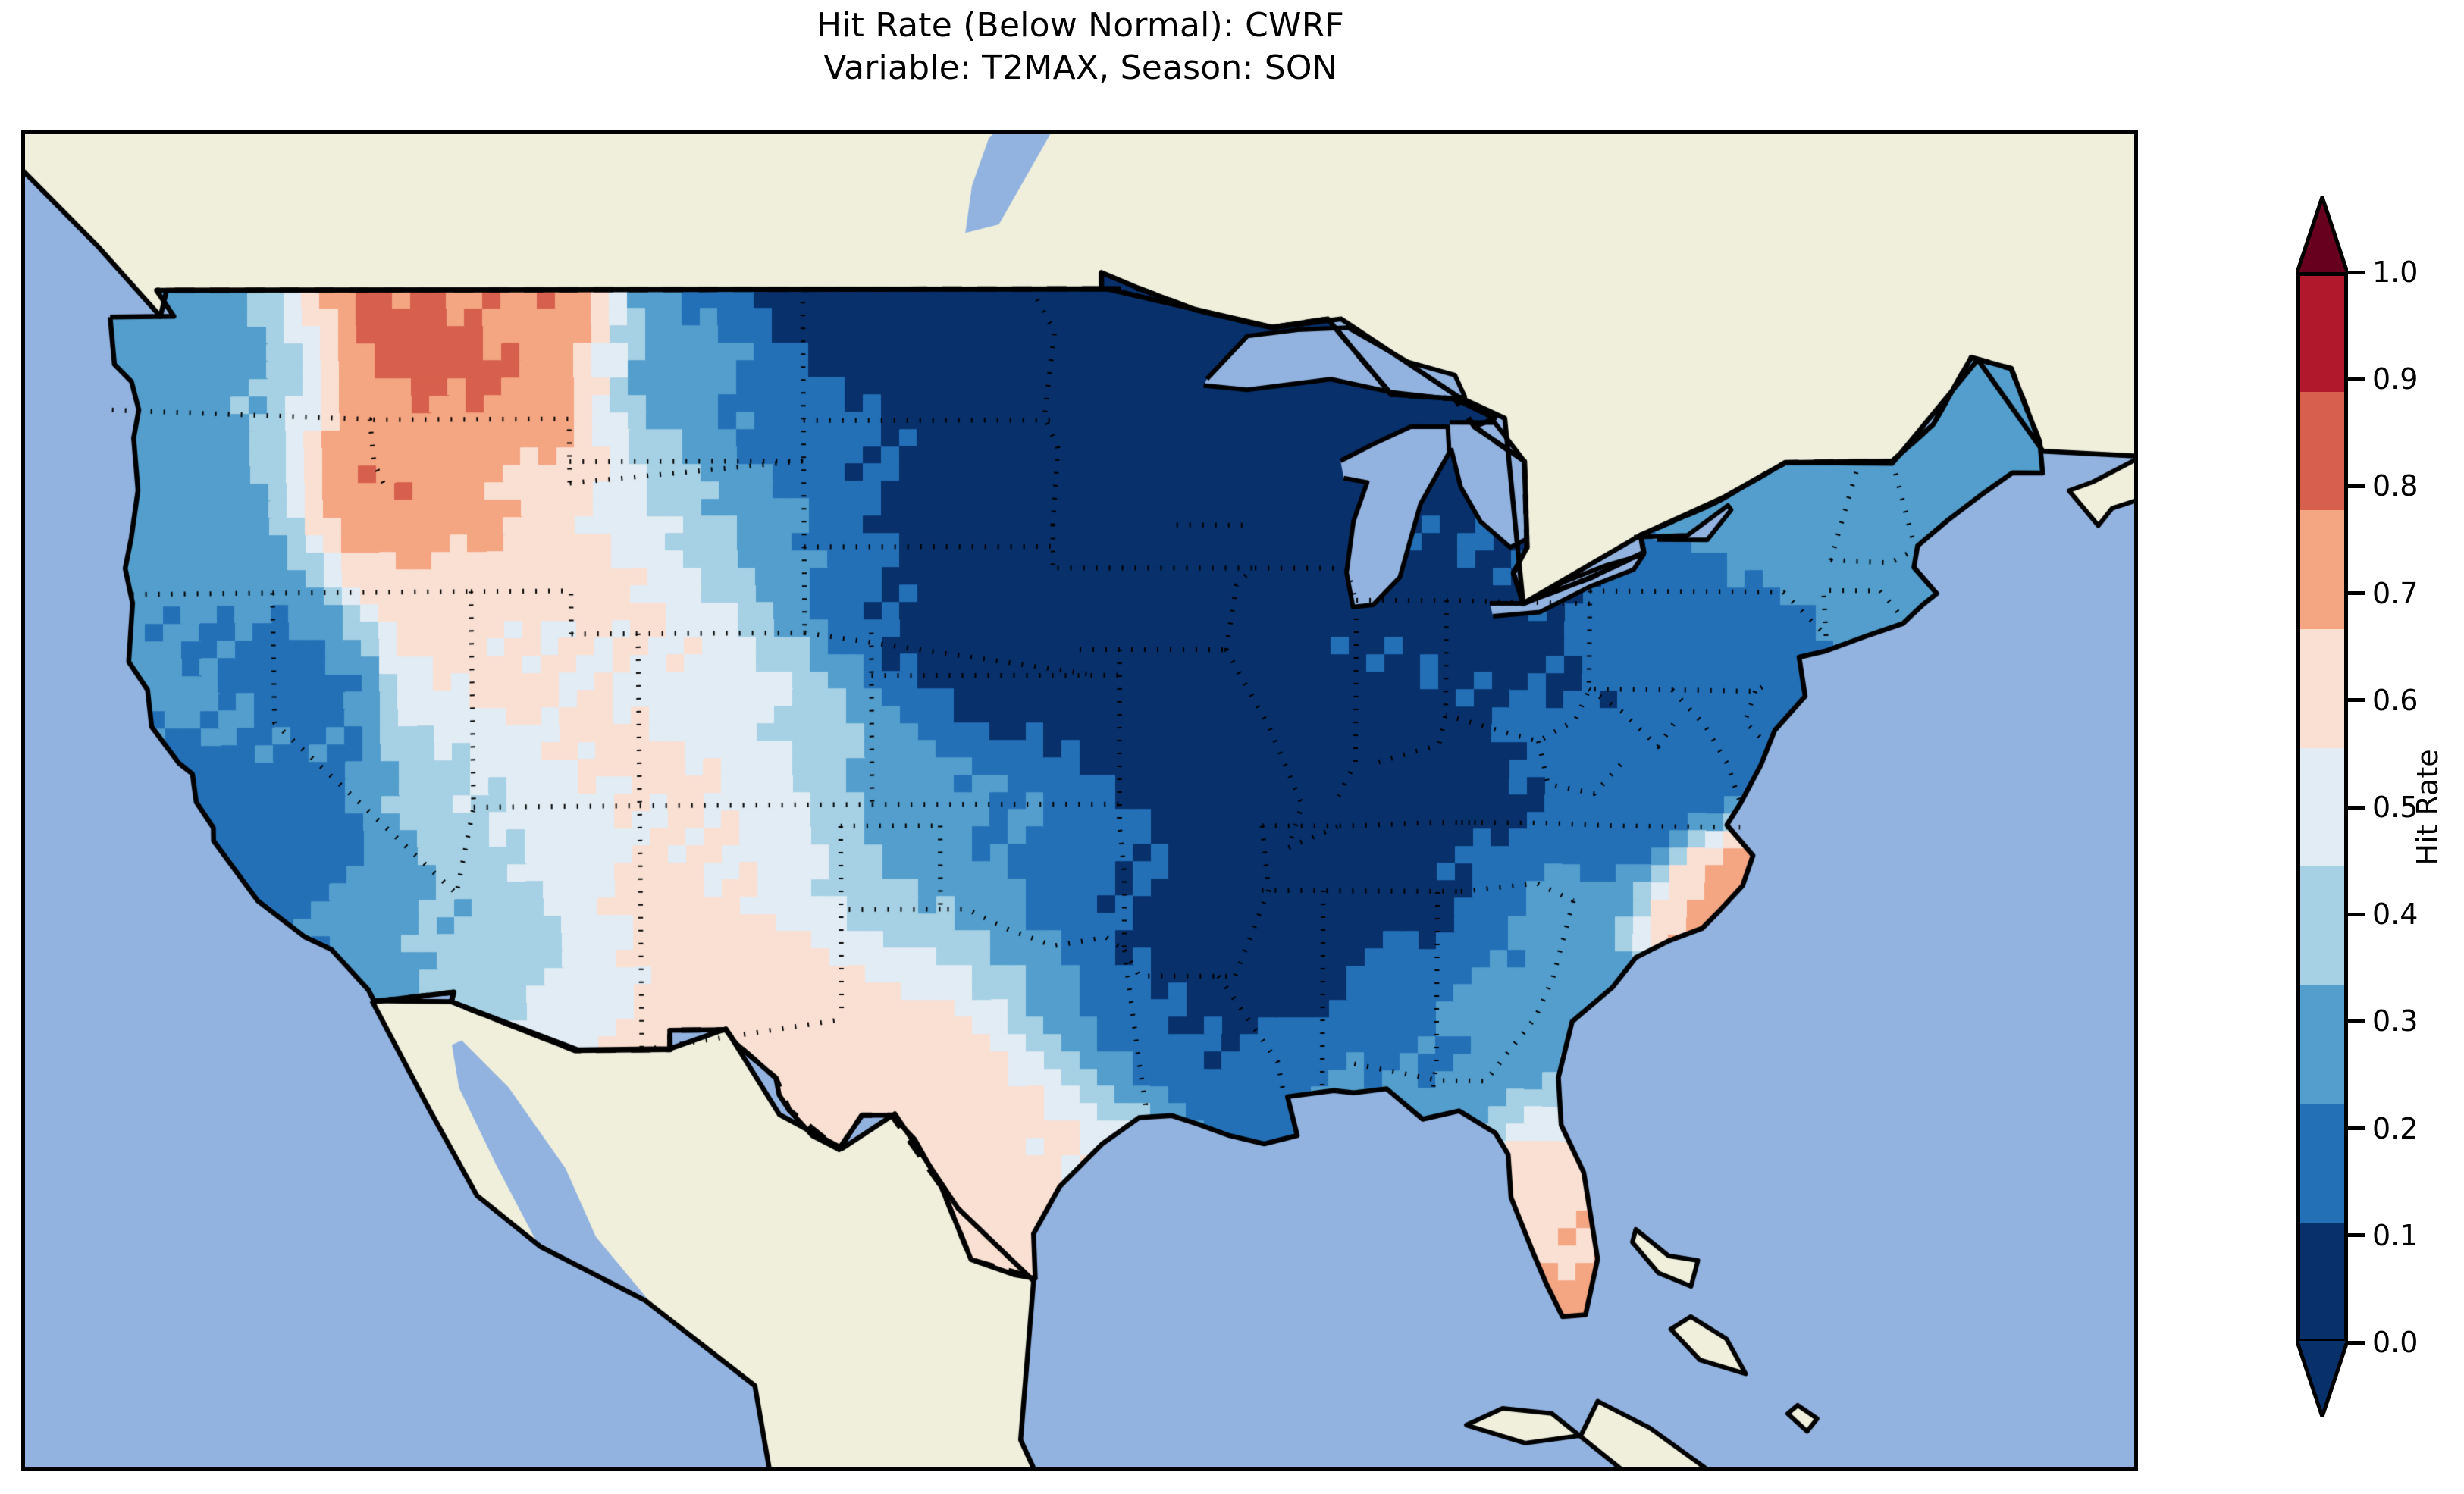 This screenshot has width=2464, height=1494. Describe the element at coordinates (2322, 1379) in the screenshot. I see `colorbar-under-arrow` at that location.